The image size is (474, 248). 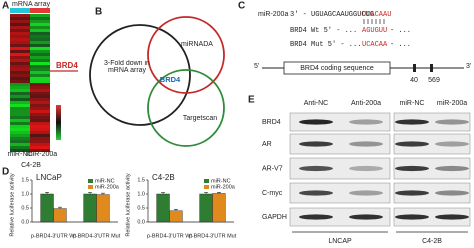 What do you see at coordinates (221, 181) in the screenshot?
I see `legend-label: miR-NC` at bounding box center [221, 181].